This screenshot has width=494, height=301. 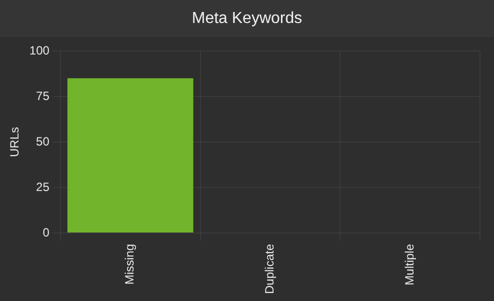 I want to click on x-tick-label: Missing, so click(x=129, y=264).